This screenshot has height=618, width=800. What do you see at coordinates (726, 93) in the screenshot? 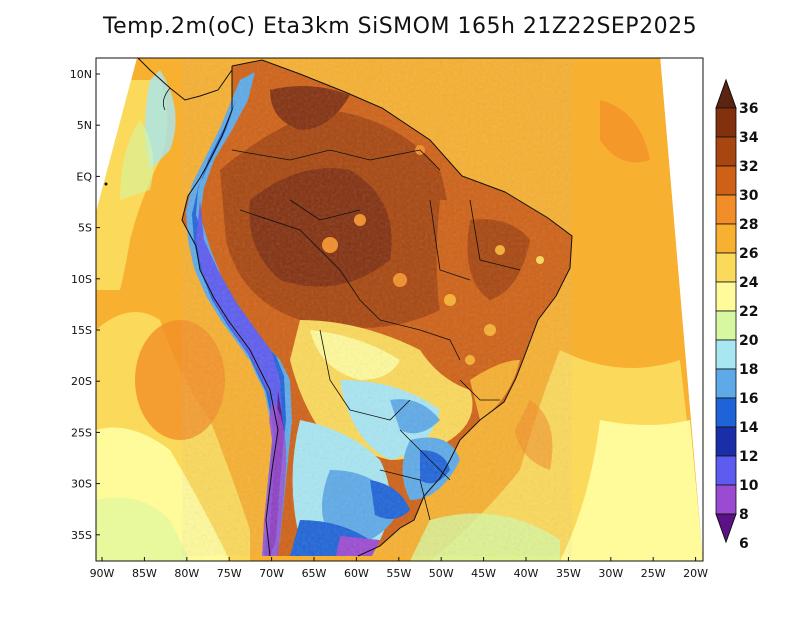
I see `colorbar-max-arrow` at bounding box center [726, 93].